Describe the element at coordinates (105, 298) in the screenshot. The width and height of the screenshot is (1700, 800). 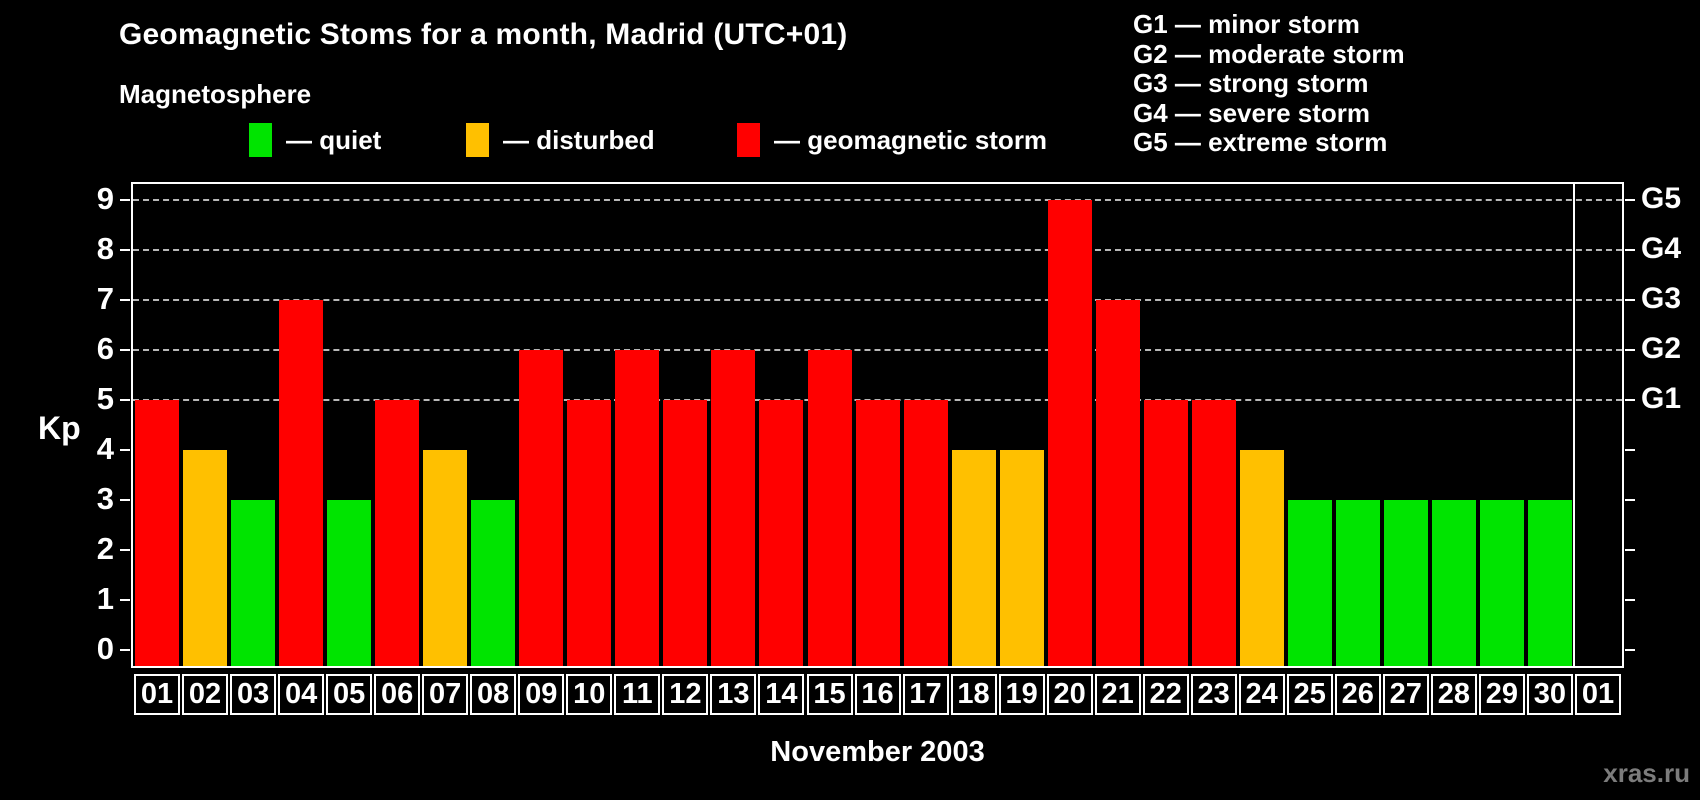
I see `y-tick-label-7: 7` at that location.